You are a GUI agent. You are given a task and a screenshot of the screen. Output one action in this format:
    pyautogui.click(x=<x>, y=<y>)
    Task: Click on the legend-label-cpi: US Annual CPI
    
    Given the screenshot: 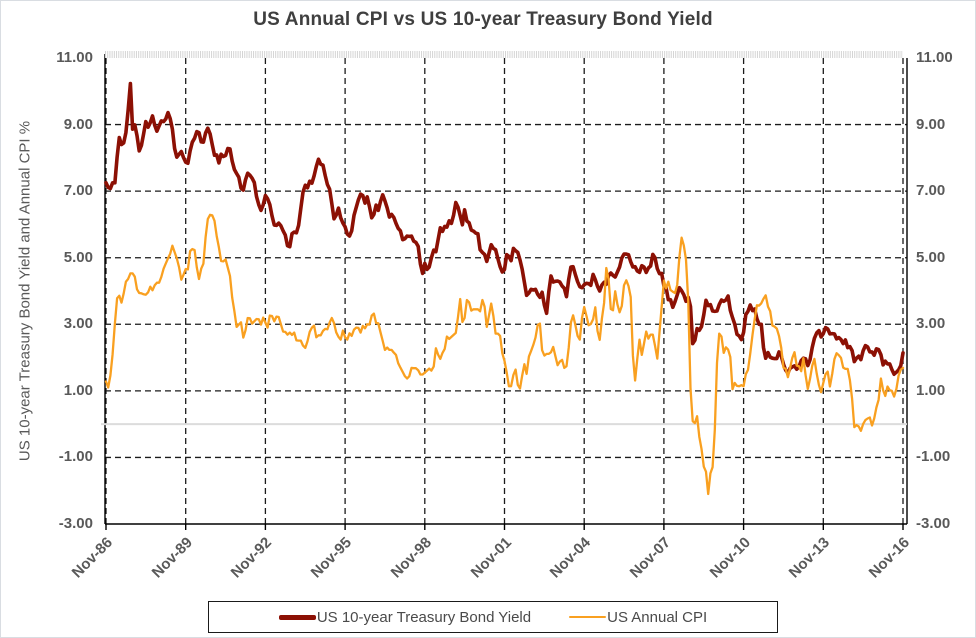 What is the action you would take?
    pyautogui.click(x=657, y=617)
    